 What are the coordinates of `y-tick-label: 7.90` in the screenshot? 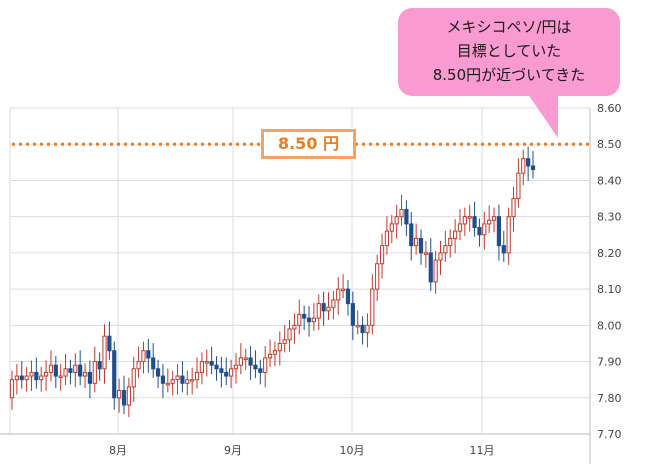 It's located at (609, 362).